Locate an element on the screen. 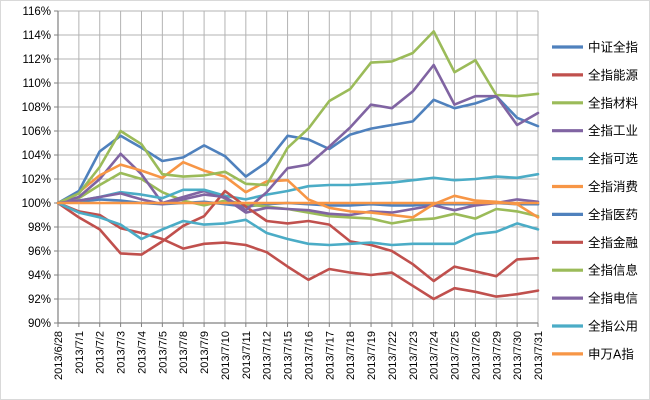 The width and height of the screenshot is (650, 400). legend-label: 全指消费 is located at coordinates (613, 186).